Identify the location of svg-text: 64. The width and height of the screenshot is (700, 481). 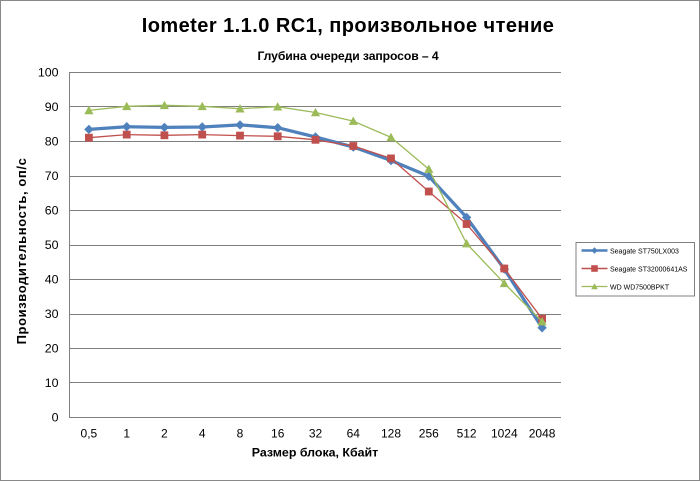
(354, 434).